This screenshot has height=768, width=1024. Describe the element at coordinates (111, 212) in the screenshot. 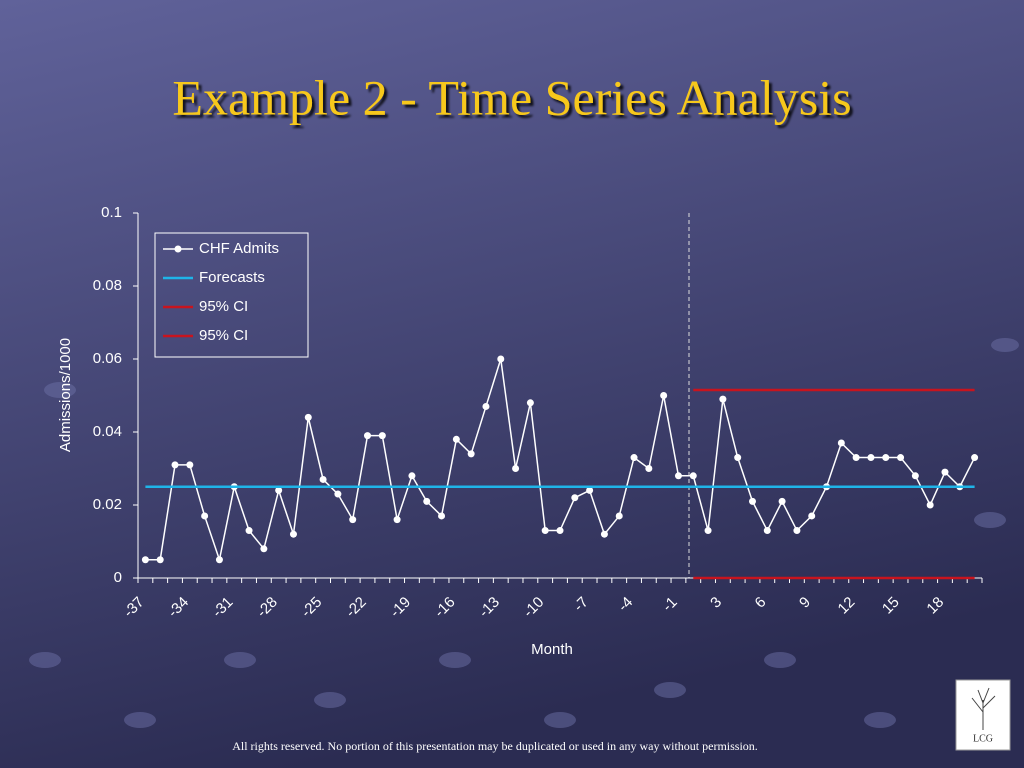

I see `y-tick-label: 0.1` at that location.